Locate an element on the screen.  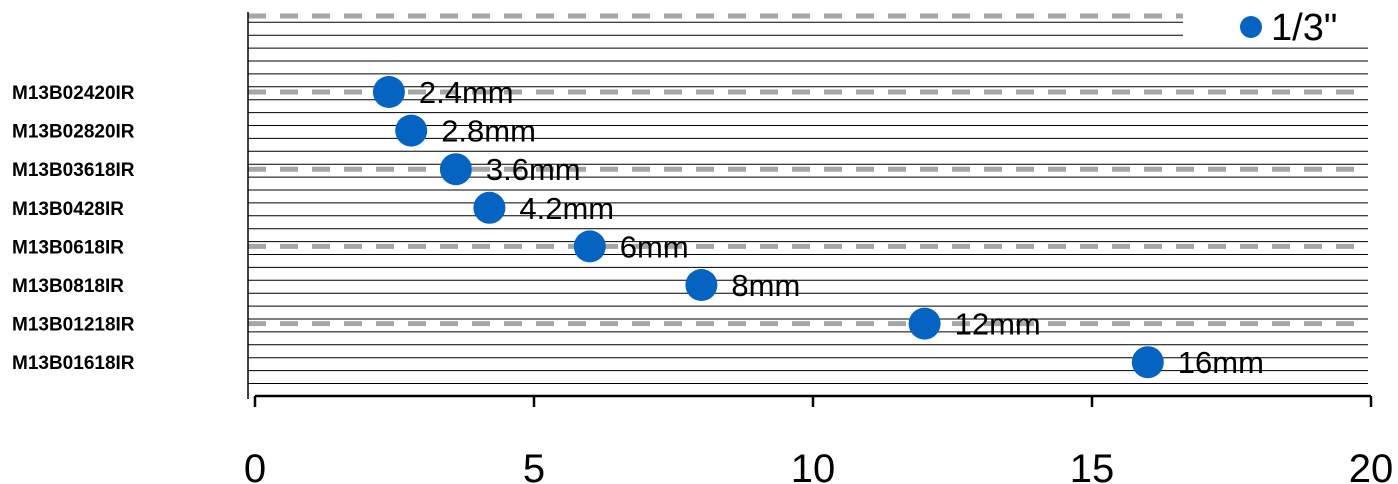
category-label: M13B01618IR is located at coordinates (73, 363).